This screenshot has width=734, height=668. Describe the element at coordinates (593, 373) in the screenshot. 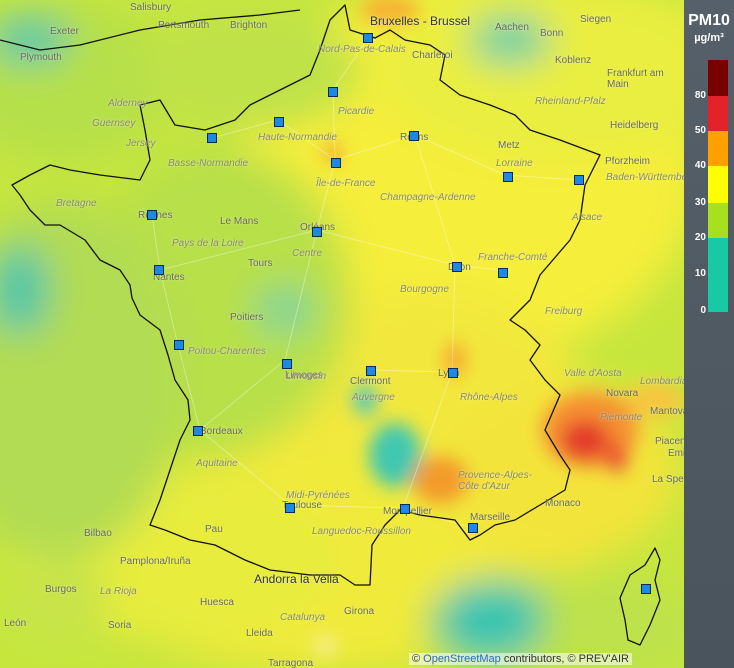

I see `region-label: Valle d'Aosta` at that location.